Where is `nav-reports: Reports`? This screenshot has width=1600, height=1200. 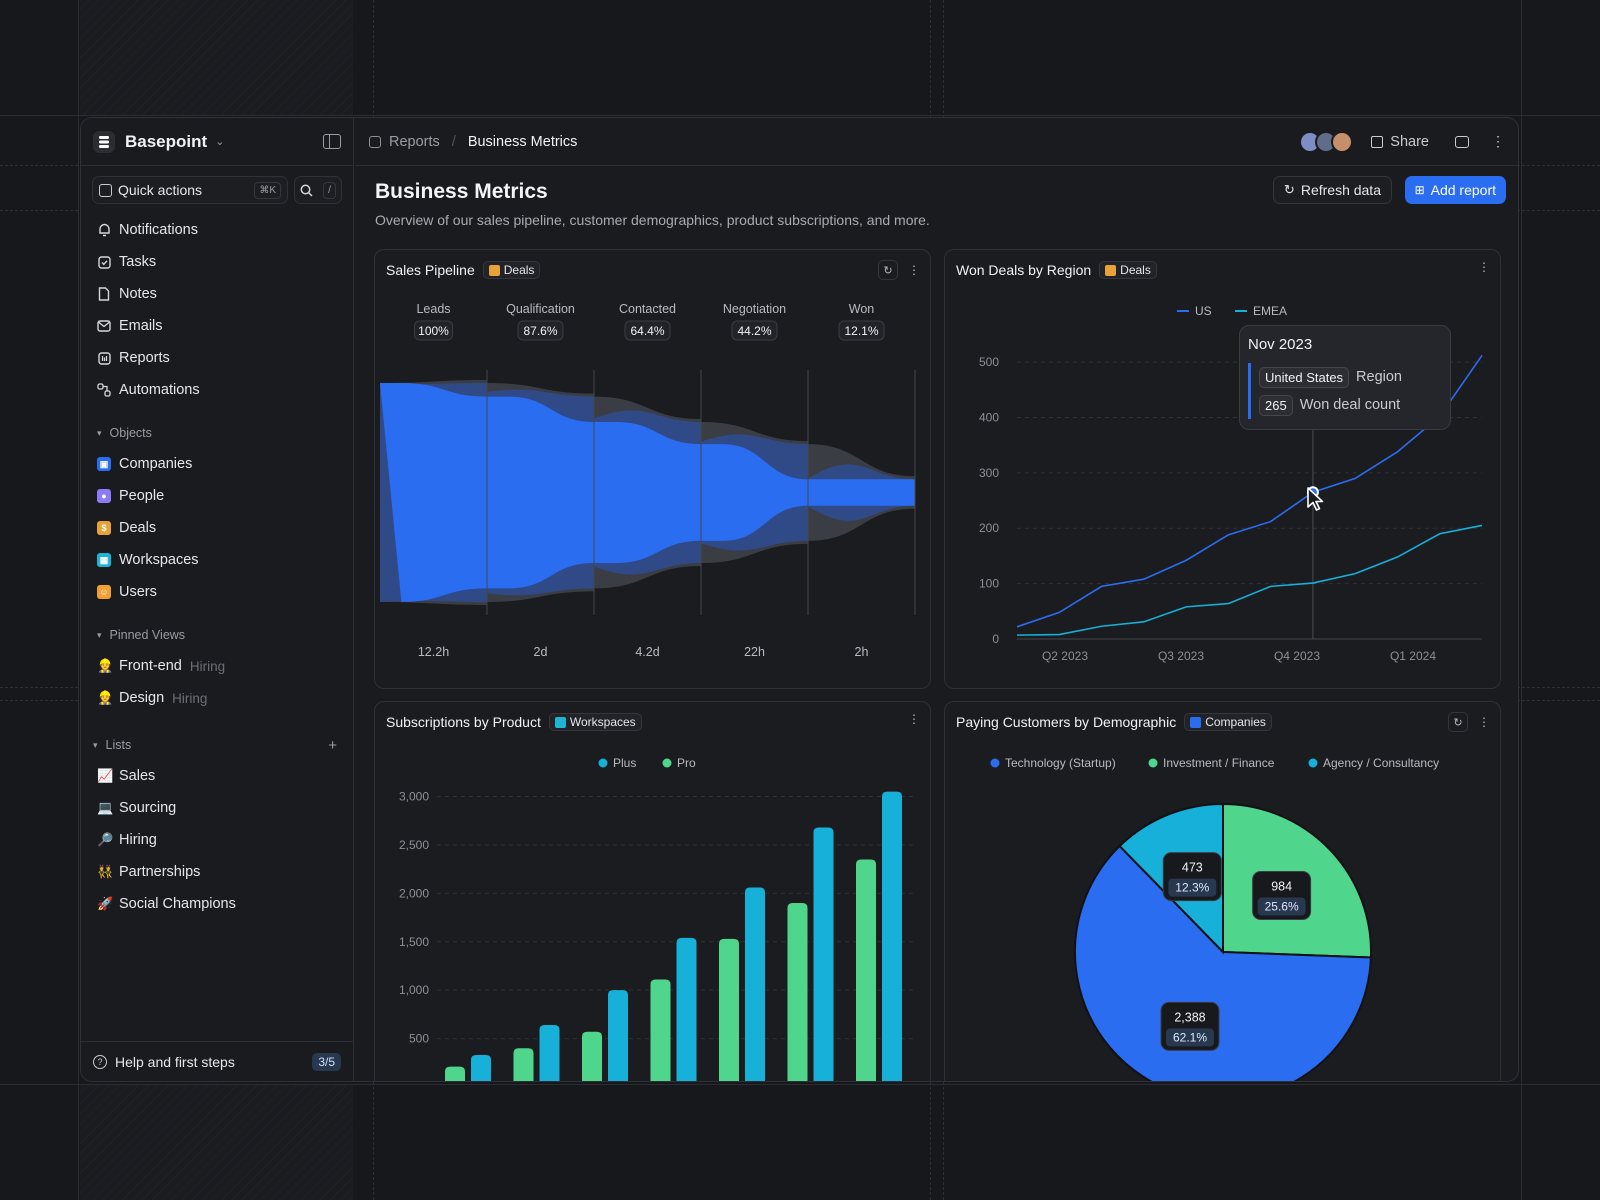
nav-reports: Reports is located at coordinates (217, 358).